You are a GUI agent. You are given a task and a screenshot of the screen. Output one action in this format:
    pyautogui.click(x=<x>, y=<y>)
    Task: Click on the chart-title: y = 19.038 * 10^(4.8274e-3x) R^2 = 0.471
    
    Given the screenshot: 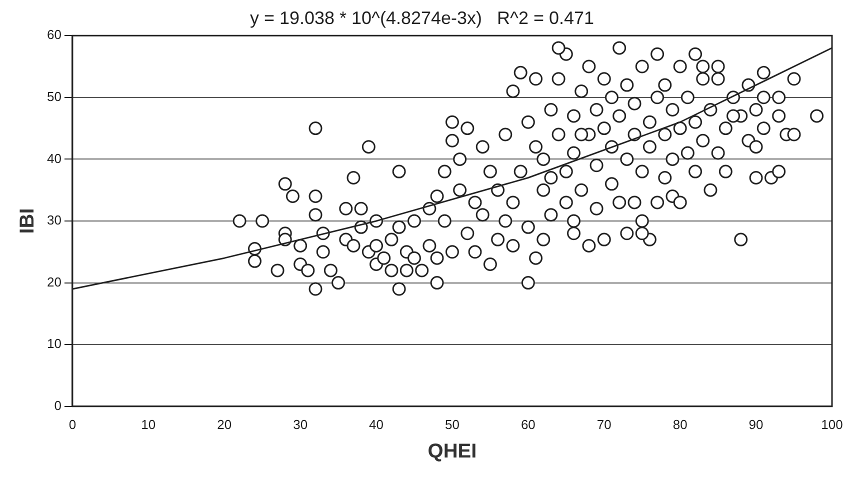 What is the action you would take?
    pyautogui.click(x=422, y=18)
    